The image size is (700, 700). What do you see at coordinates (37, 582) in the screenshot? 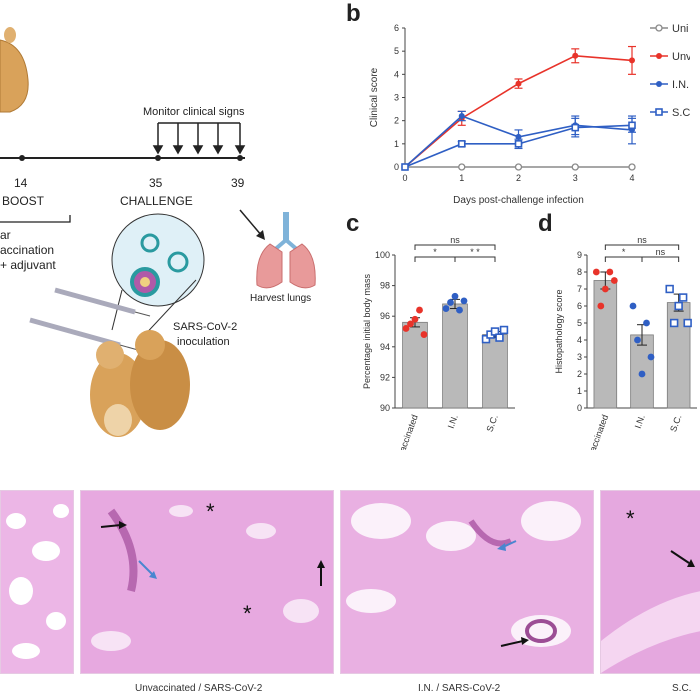
I see `micrograph-uninfected` at bounding box center [37, 582].